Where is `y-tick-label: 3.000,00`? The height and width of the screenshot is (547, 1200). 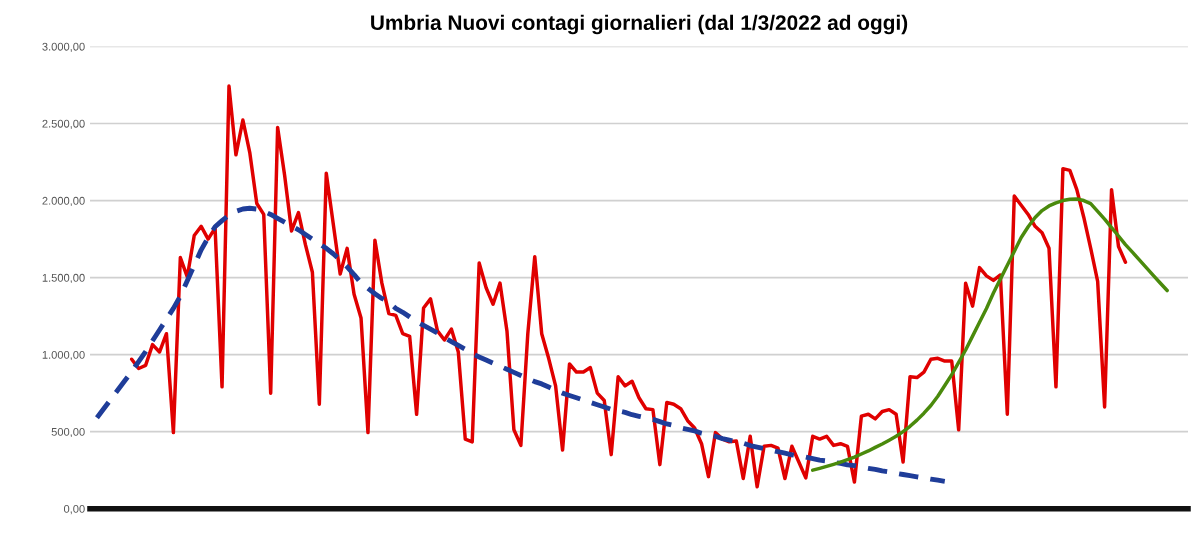
y-tick-label: 3.000,00 is located at coordinates (63, 47).